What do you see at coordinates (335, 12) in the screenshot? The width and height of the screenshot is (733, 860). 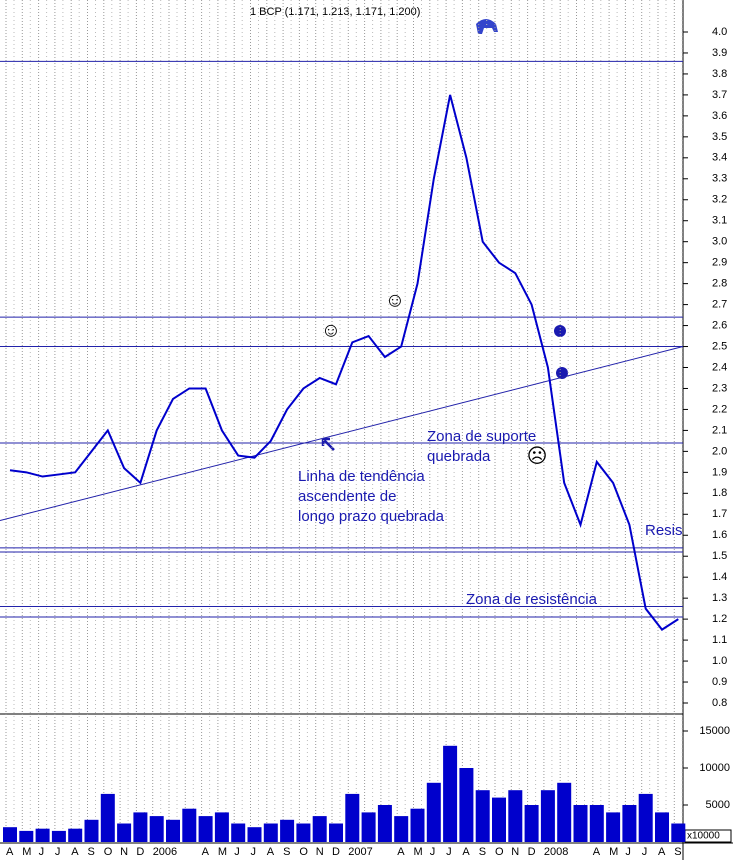 I see `chart-title: 1 BCP (1.171, 1.213, 1.171, 1.200)` at bounding box center [335, 12].